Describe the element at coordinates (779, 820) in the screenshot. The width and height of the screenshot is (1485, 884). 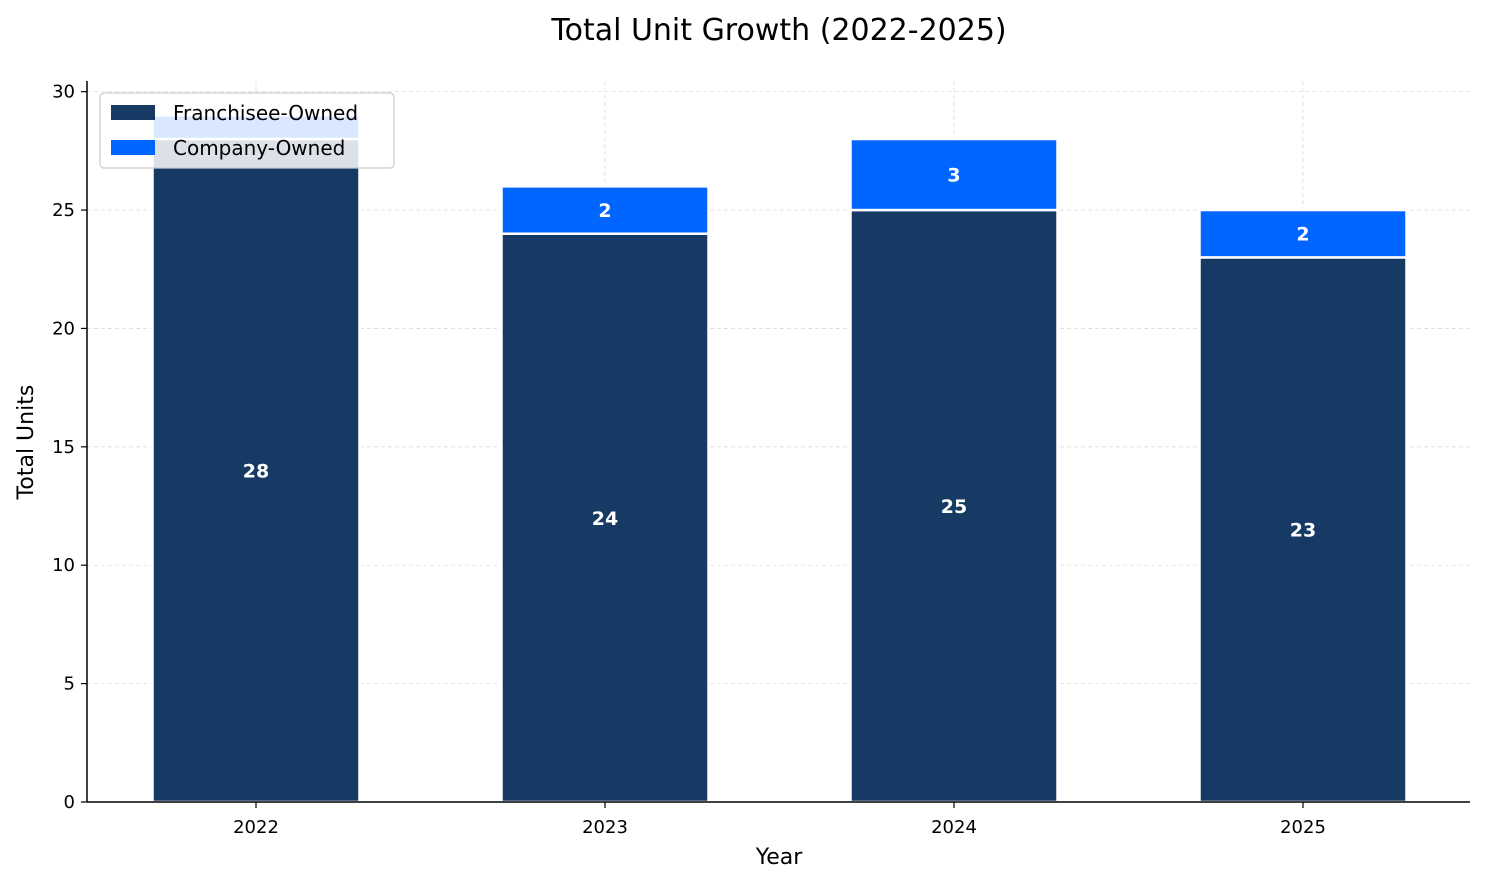
I see `x-ticks: 2022 2023 2024 2025` at that location.